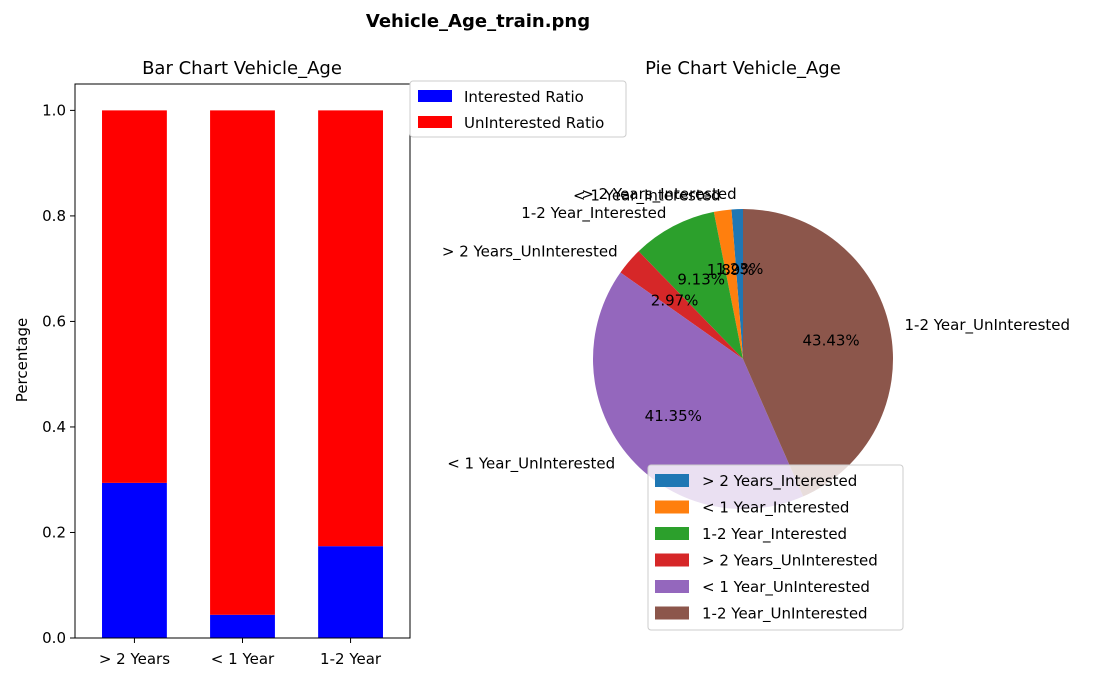  Describe the element at coordinates (673, 416) in the screenshot. I see `pie-pct-label: 41.35%` at that location.